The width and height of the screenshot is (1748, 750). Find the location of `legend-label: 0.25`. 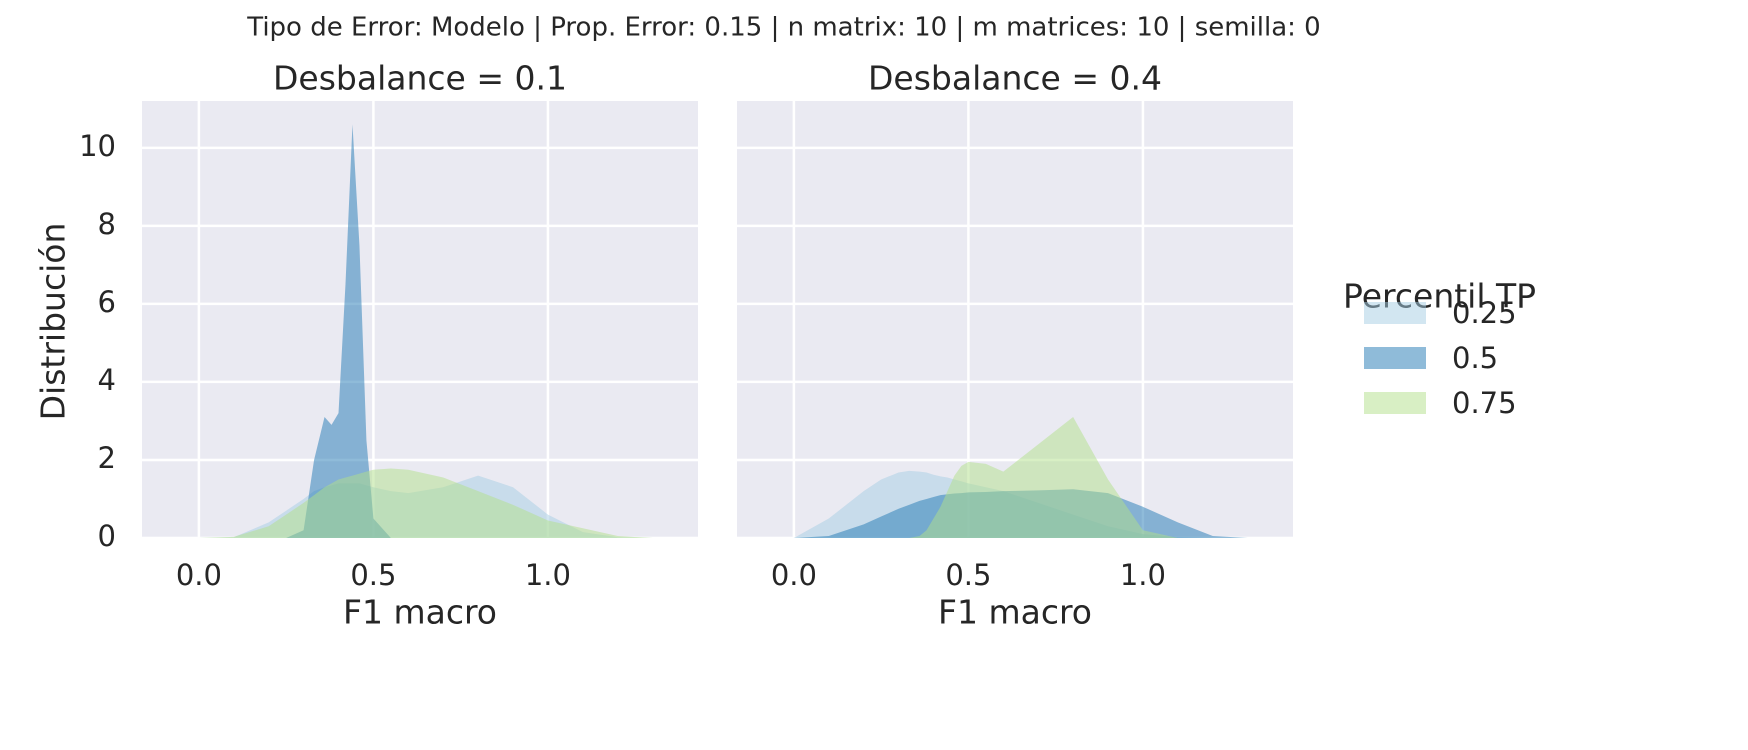

legend-label: 0.25 is located at coordinates (1484, 313).